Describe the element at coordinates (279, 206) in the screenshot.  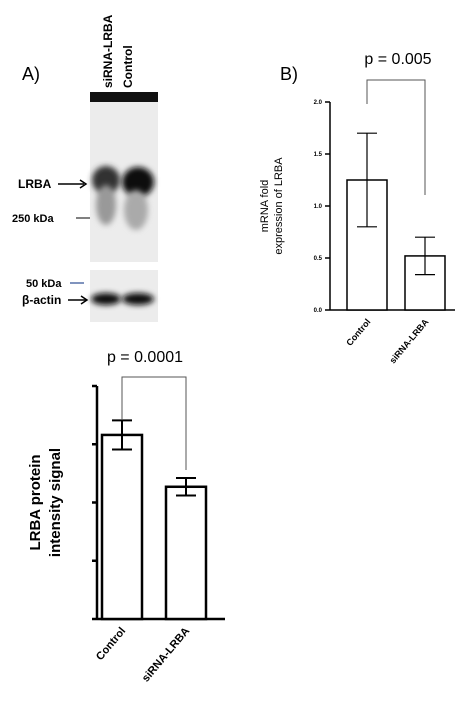
I see `y-axis-label: expression of LRBA` at that location.